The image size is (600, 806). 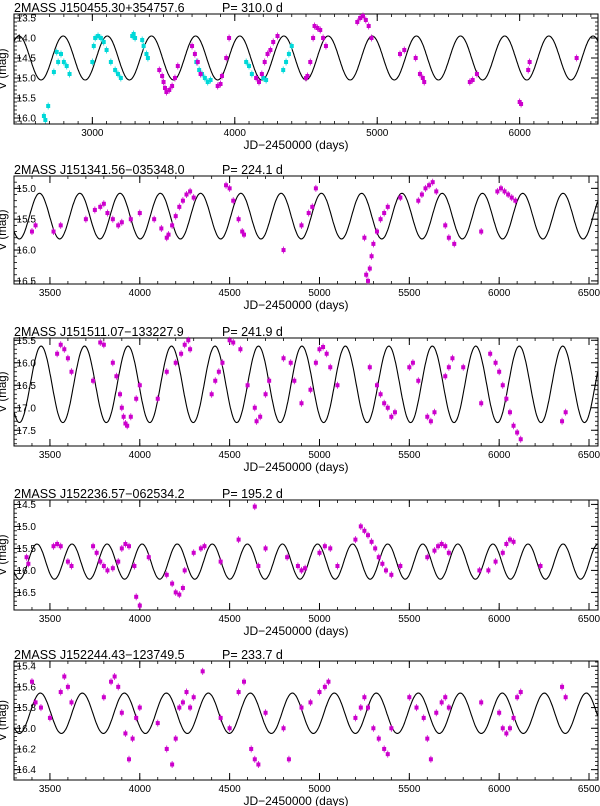 What do you see at coordinates (140, 455) in the screenshot?
I see `x-tick-label: 4000` at bounding box center [140, 455].